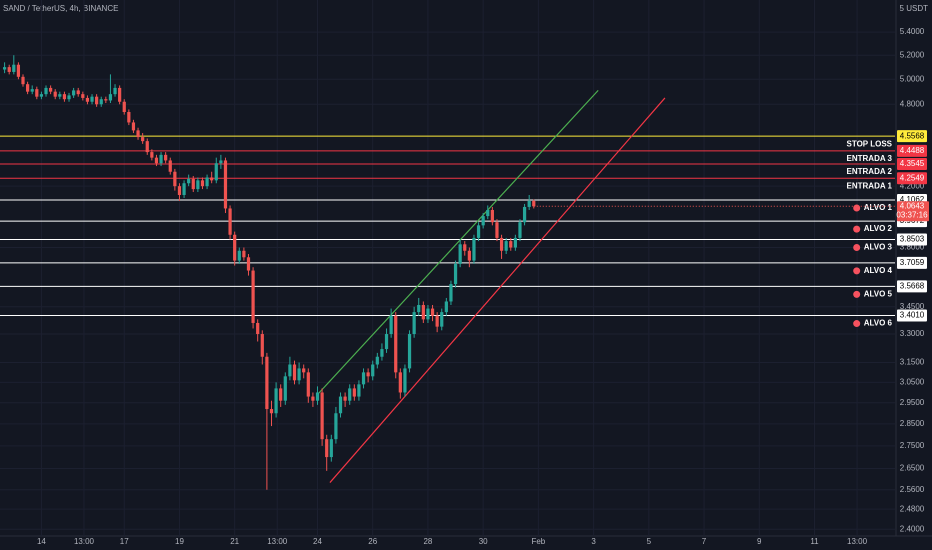 Image resolution: width=932 pixels, height=550 pixels. I want to click on level-price: 3.7059, so click(912, 262).